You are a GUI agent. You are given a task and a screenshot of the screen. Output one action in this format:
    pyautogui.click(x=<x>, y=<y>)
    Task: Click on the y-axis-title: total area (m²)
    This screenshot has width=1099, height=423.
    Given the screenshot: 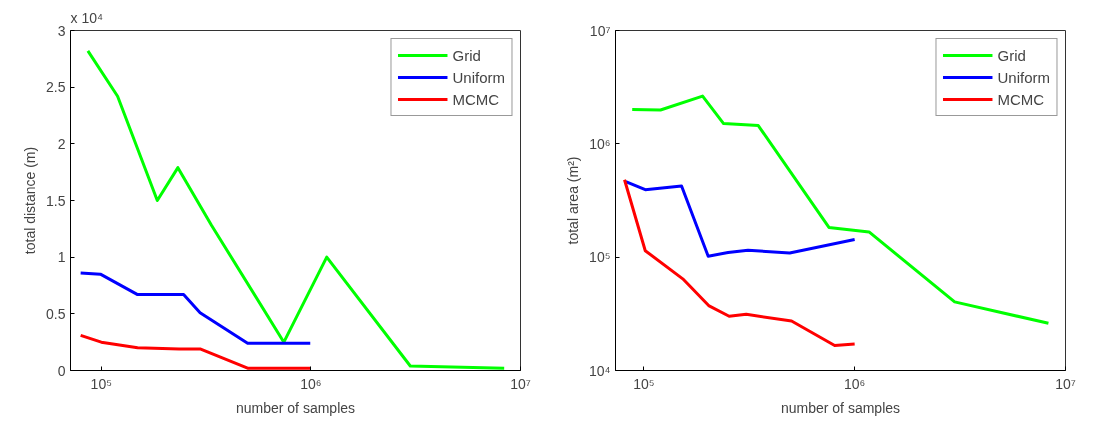 What is the action you would take?
    pyautogui.click(x=572, y=200)
    